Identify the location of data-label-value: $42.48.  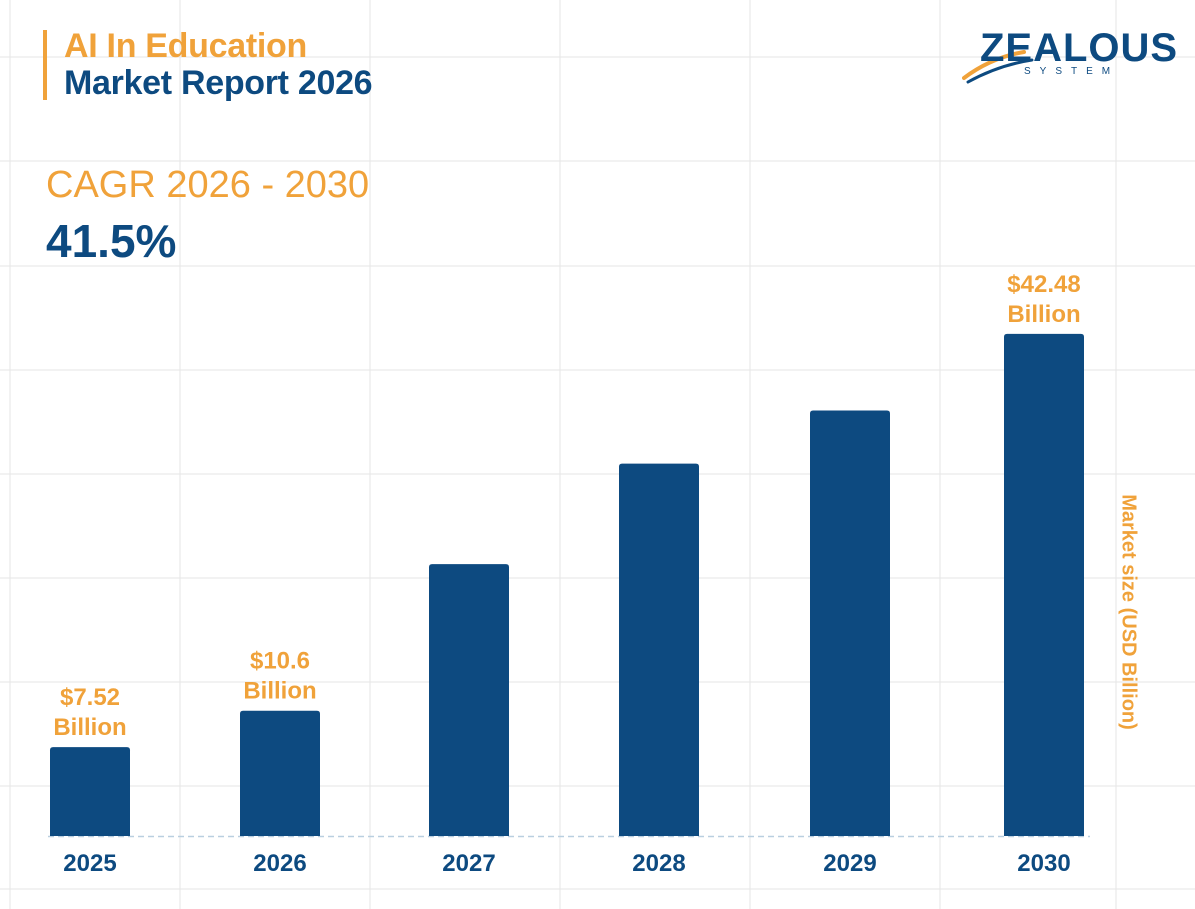
(1043, 284).